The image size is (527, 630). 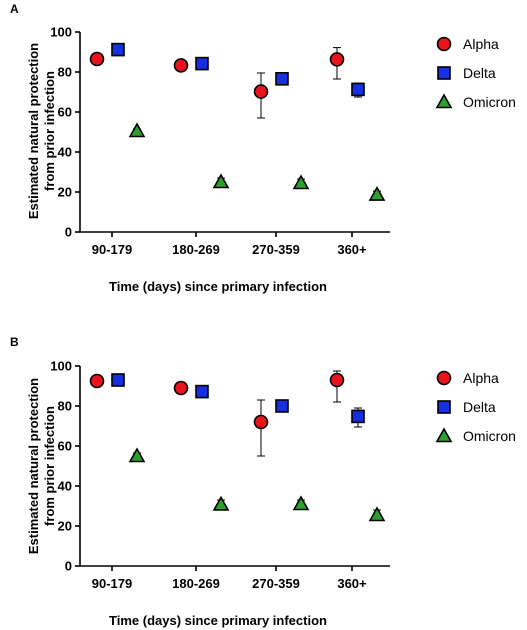 What do you see at coordinates (14, 342) in the screenshot?
I see `panel-letter: B` at bounding box center [14, 342].